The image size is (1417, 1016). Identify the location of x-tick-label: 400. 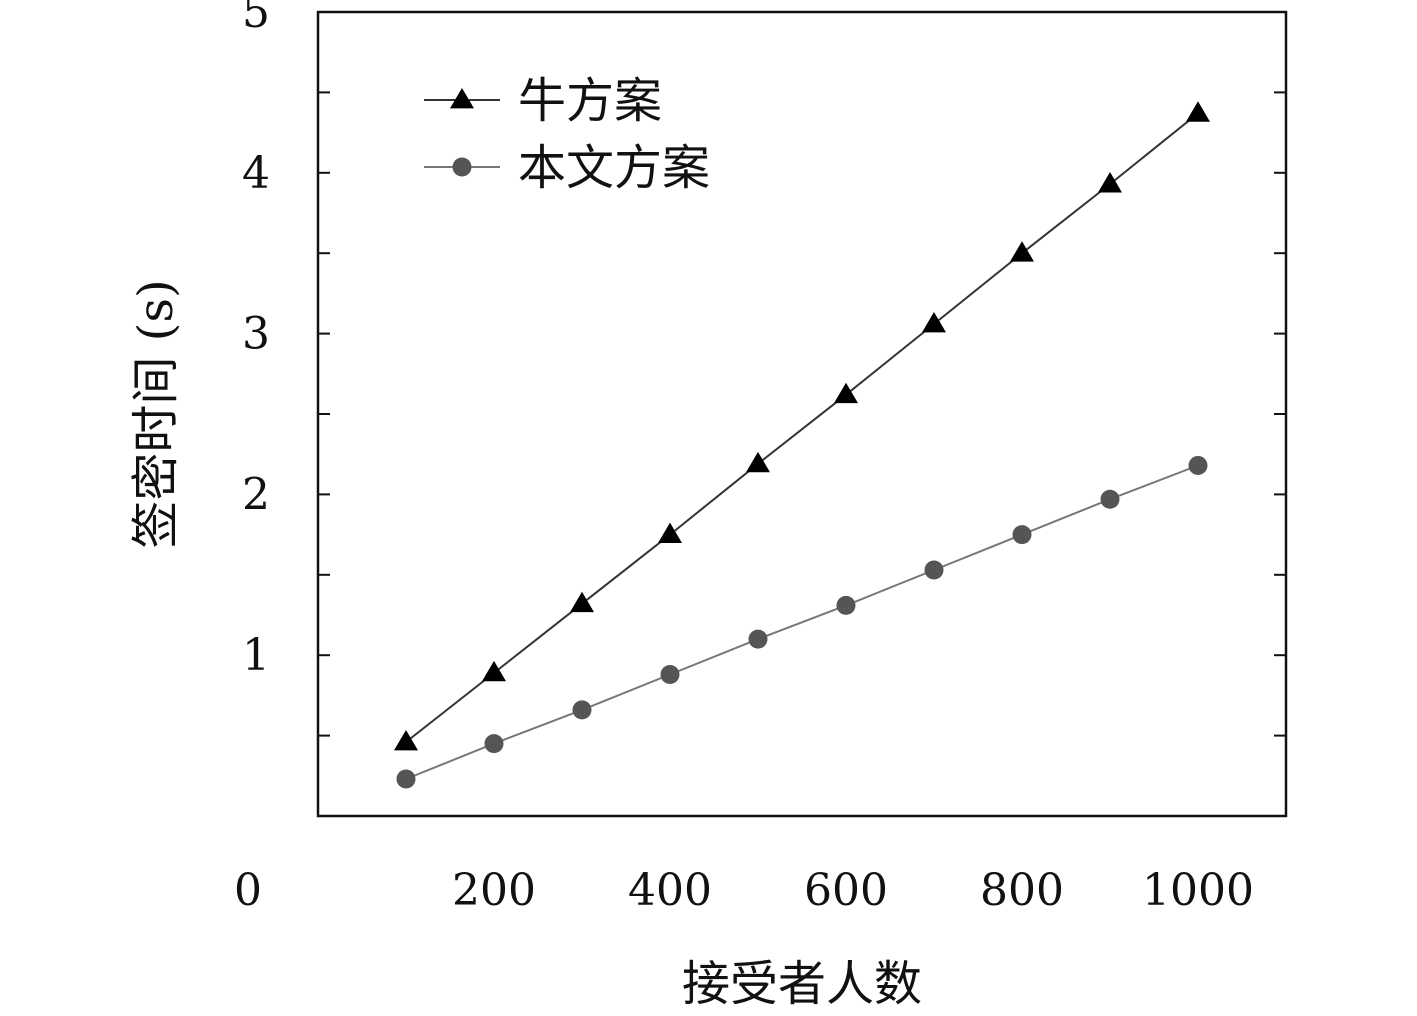
(670, 890).